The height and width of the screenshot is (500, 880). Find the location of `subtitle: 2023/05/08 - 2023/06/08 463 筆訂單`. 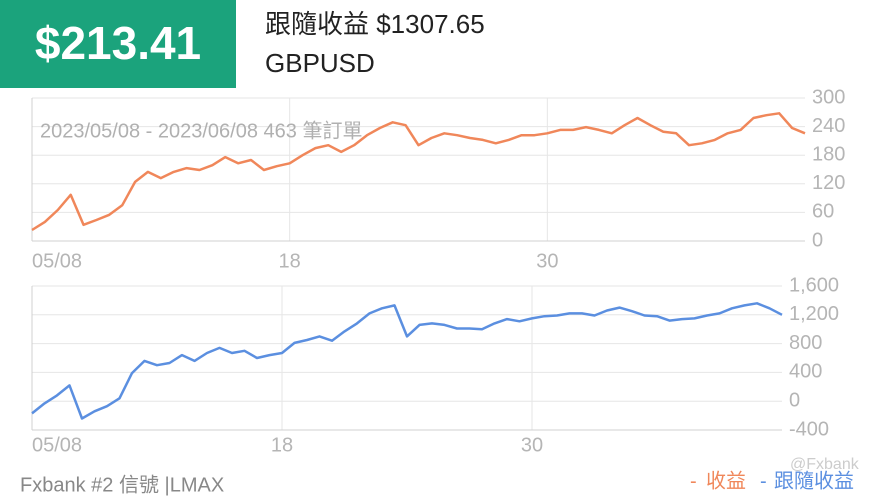

subtitle: 2023/05/08 - 2023/06/08 463 筆訂單 is located at coordinates (201, 130).